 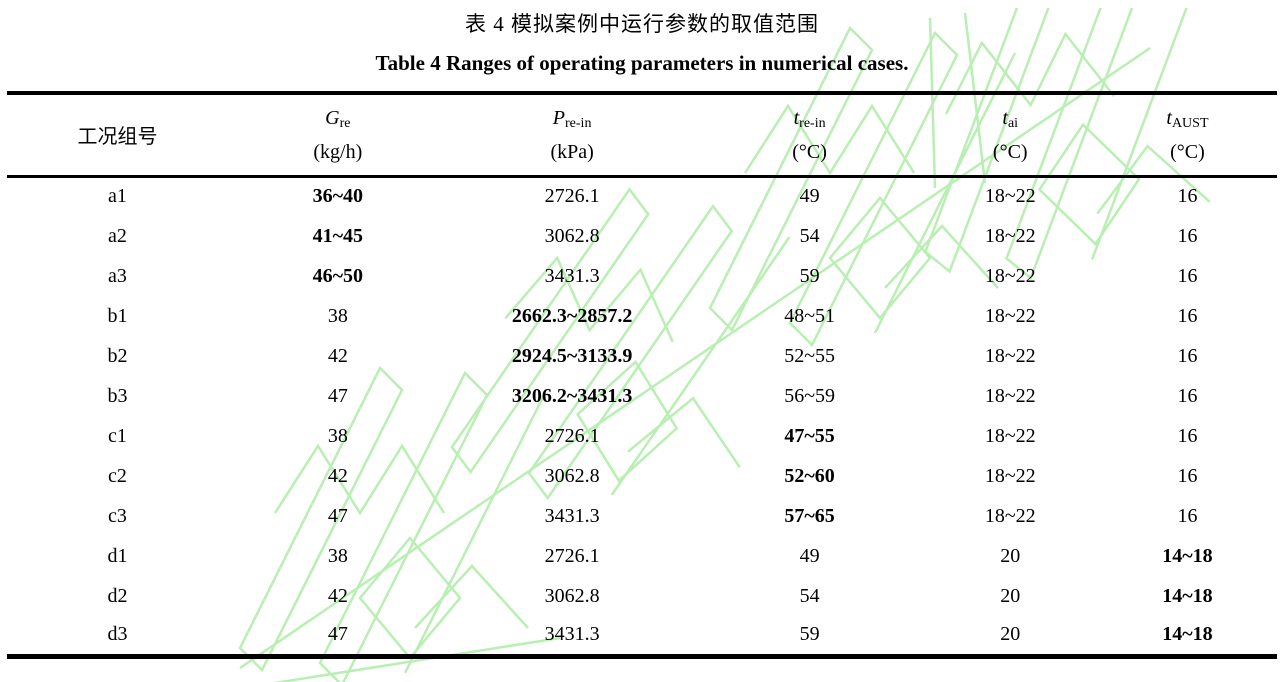 What do you see at coordinates (1187, 151) in the screenshot?
I see `column-header-unit-4: (°C)` at bounding box center [1187, 151].